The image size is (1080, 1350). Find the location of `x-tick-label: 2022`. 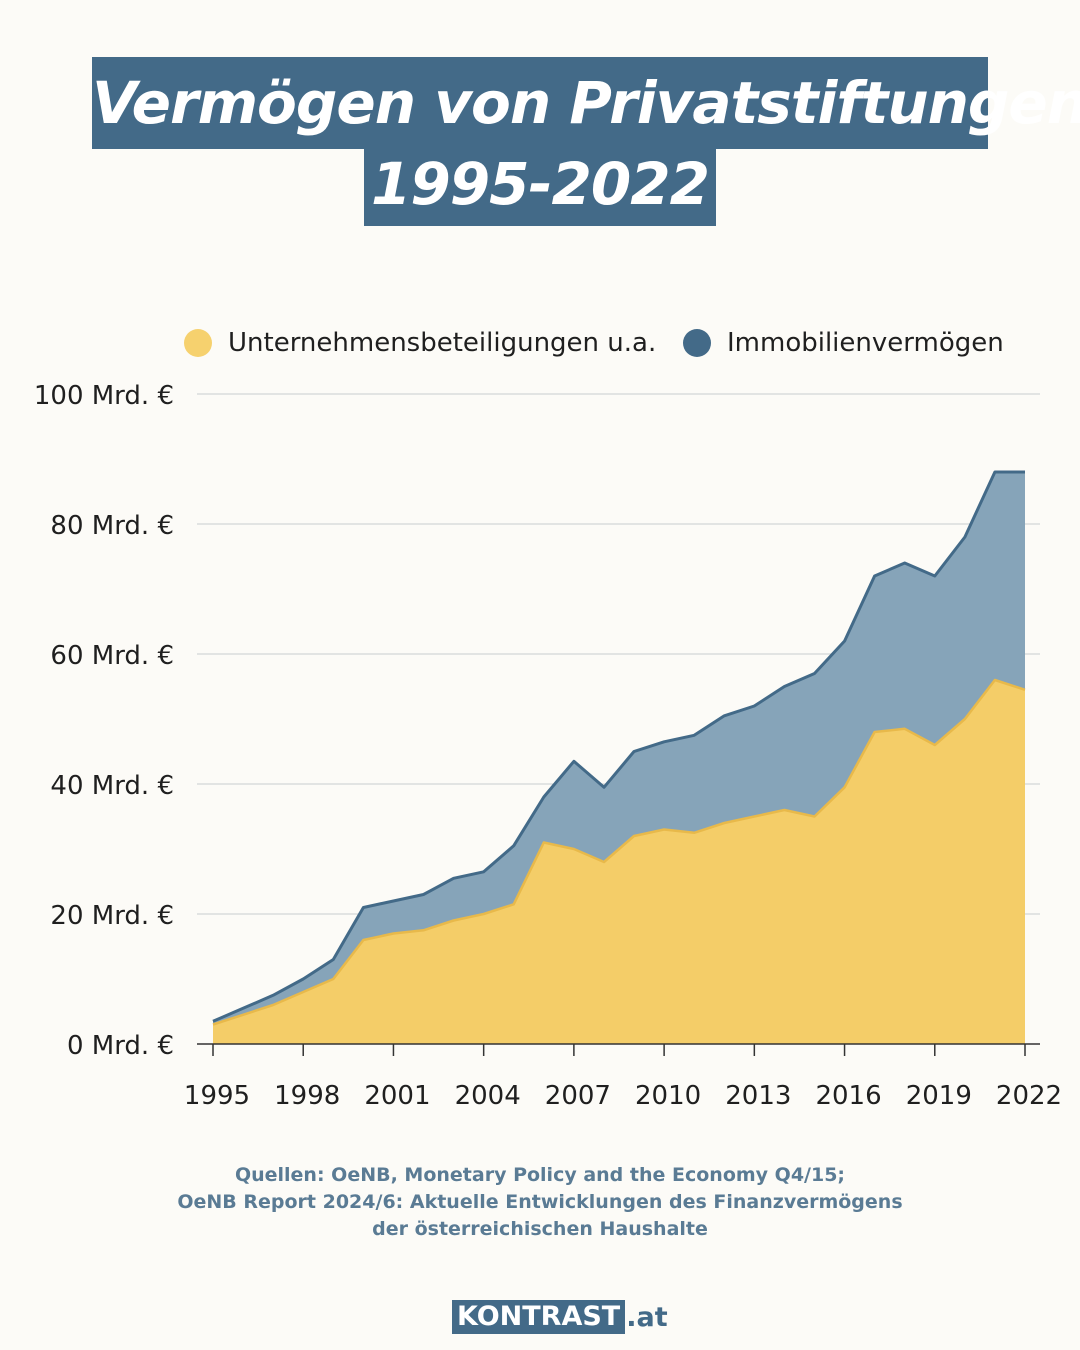

x-tick-label: 2022 is located at coordinates (1029, 1096).